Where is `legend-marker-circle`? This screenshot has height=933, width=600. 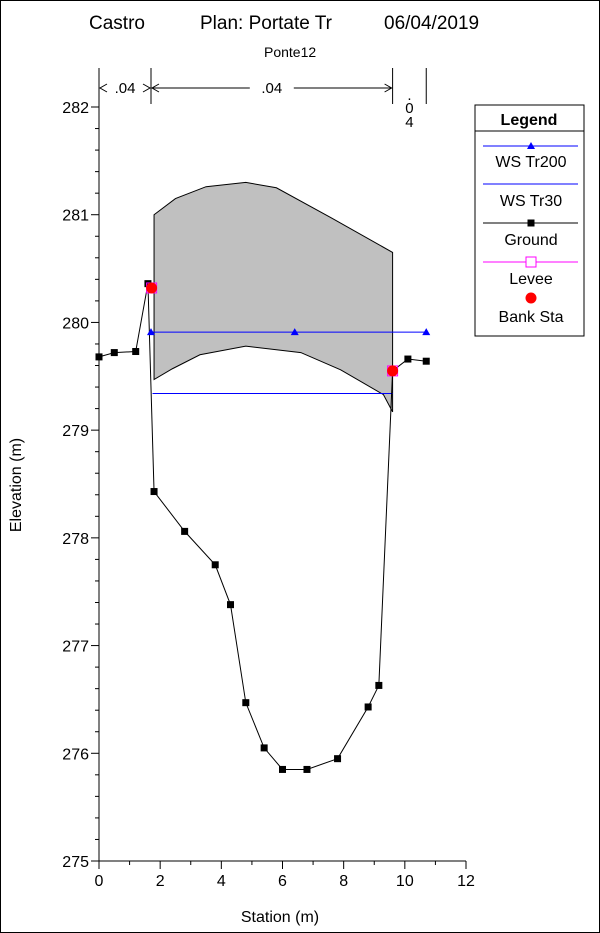 legend-marker-circle is located at coordinates (531, 298).